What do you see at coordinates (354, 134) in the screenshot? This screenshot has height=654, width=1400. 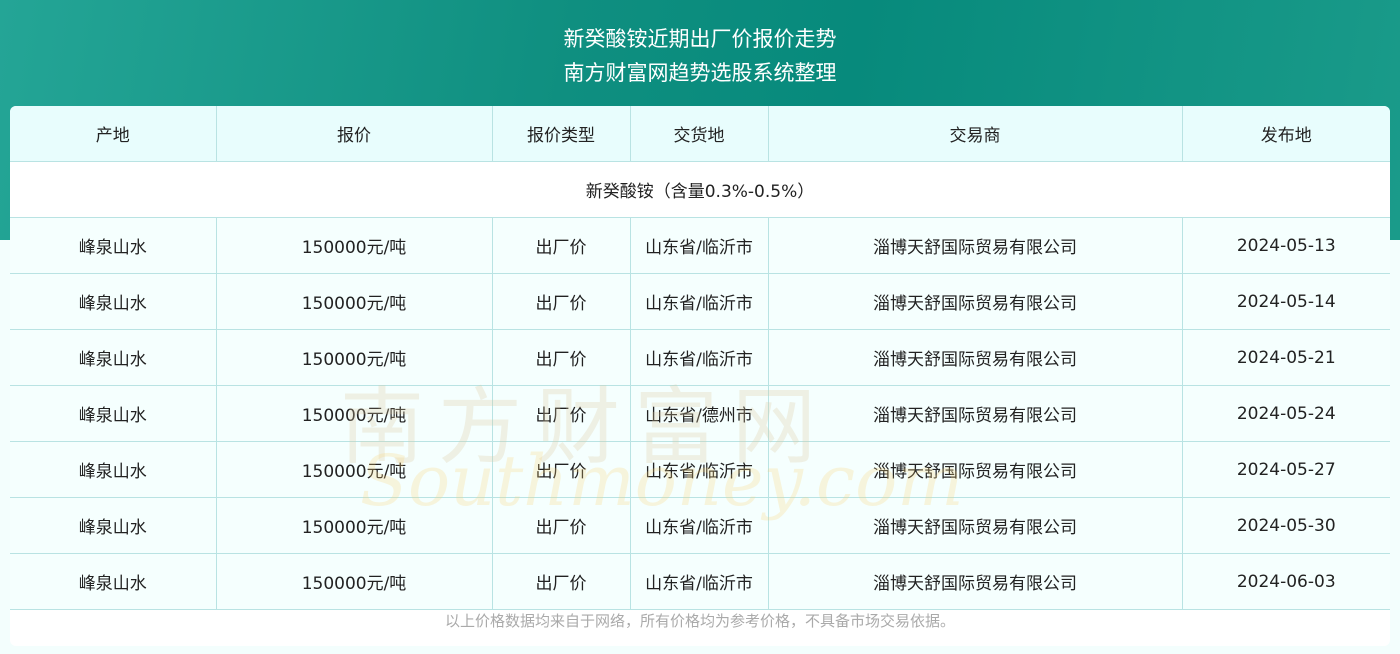 I see `column-header: 报价` at bounding box center [354, 134].